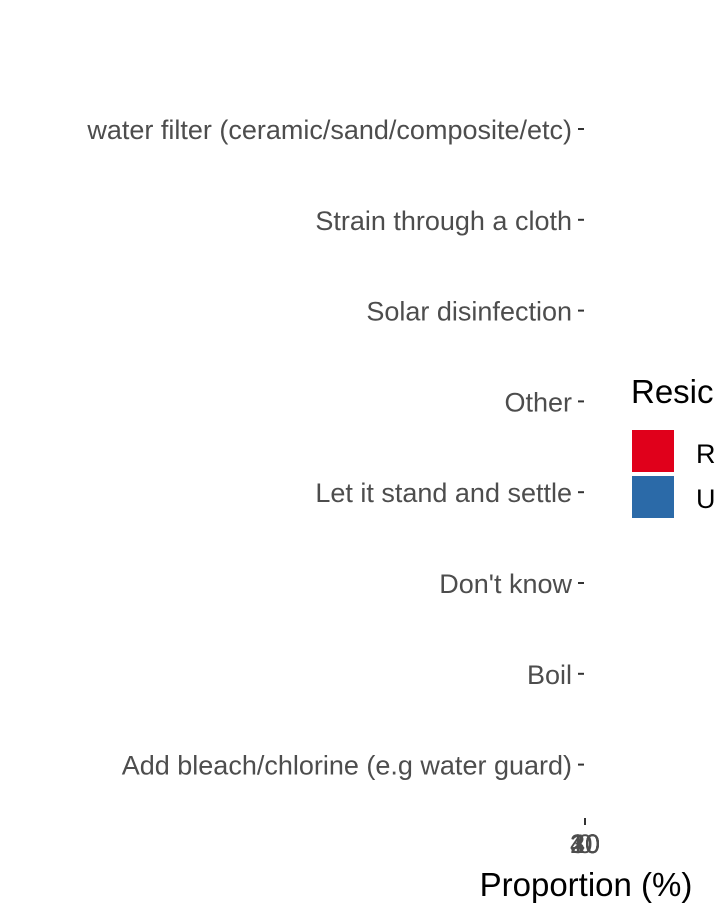 This screenshot has height=921, width=720. Describe the element at coordinates (443, 221) in the screenshot. I see `category-label-strain-through-a-cloth: Strain through a cloth` at that location.